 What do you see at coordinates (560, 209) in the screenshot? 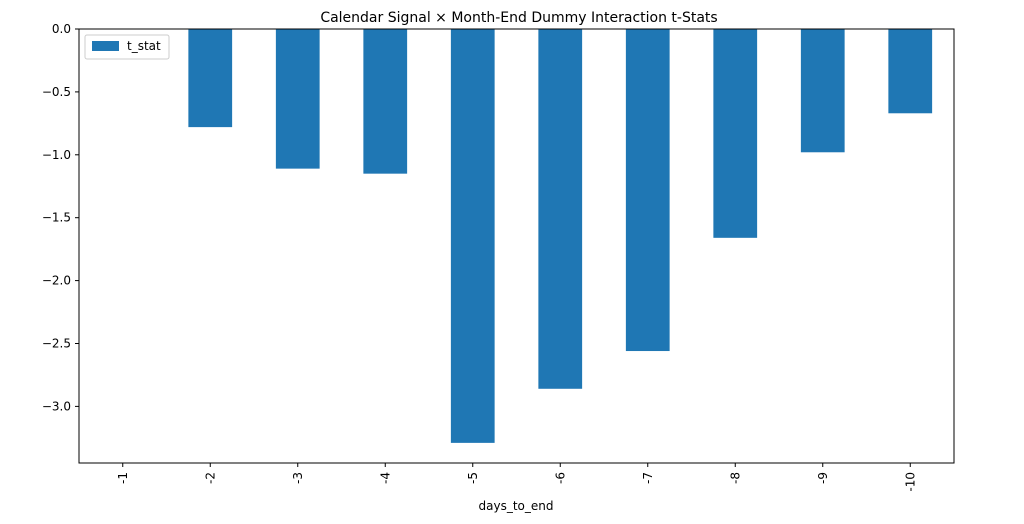
I see `bar--6` at bounding box center [560, 209].